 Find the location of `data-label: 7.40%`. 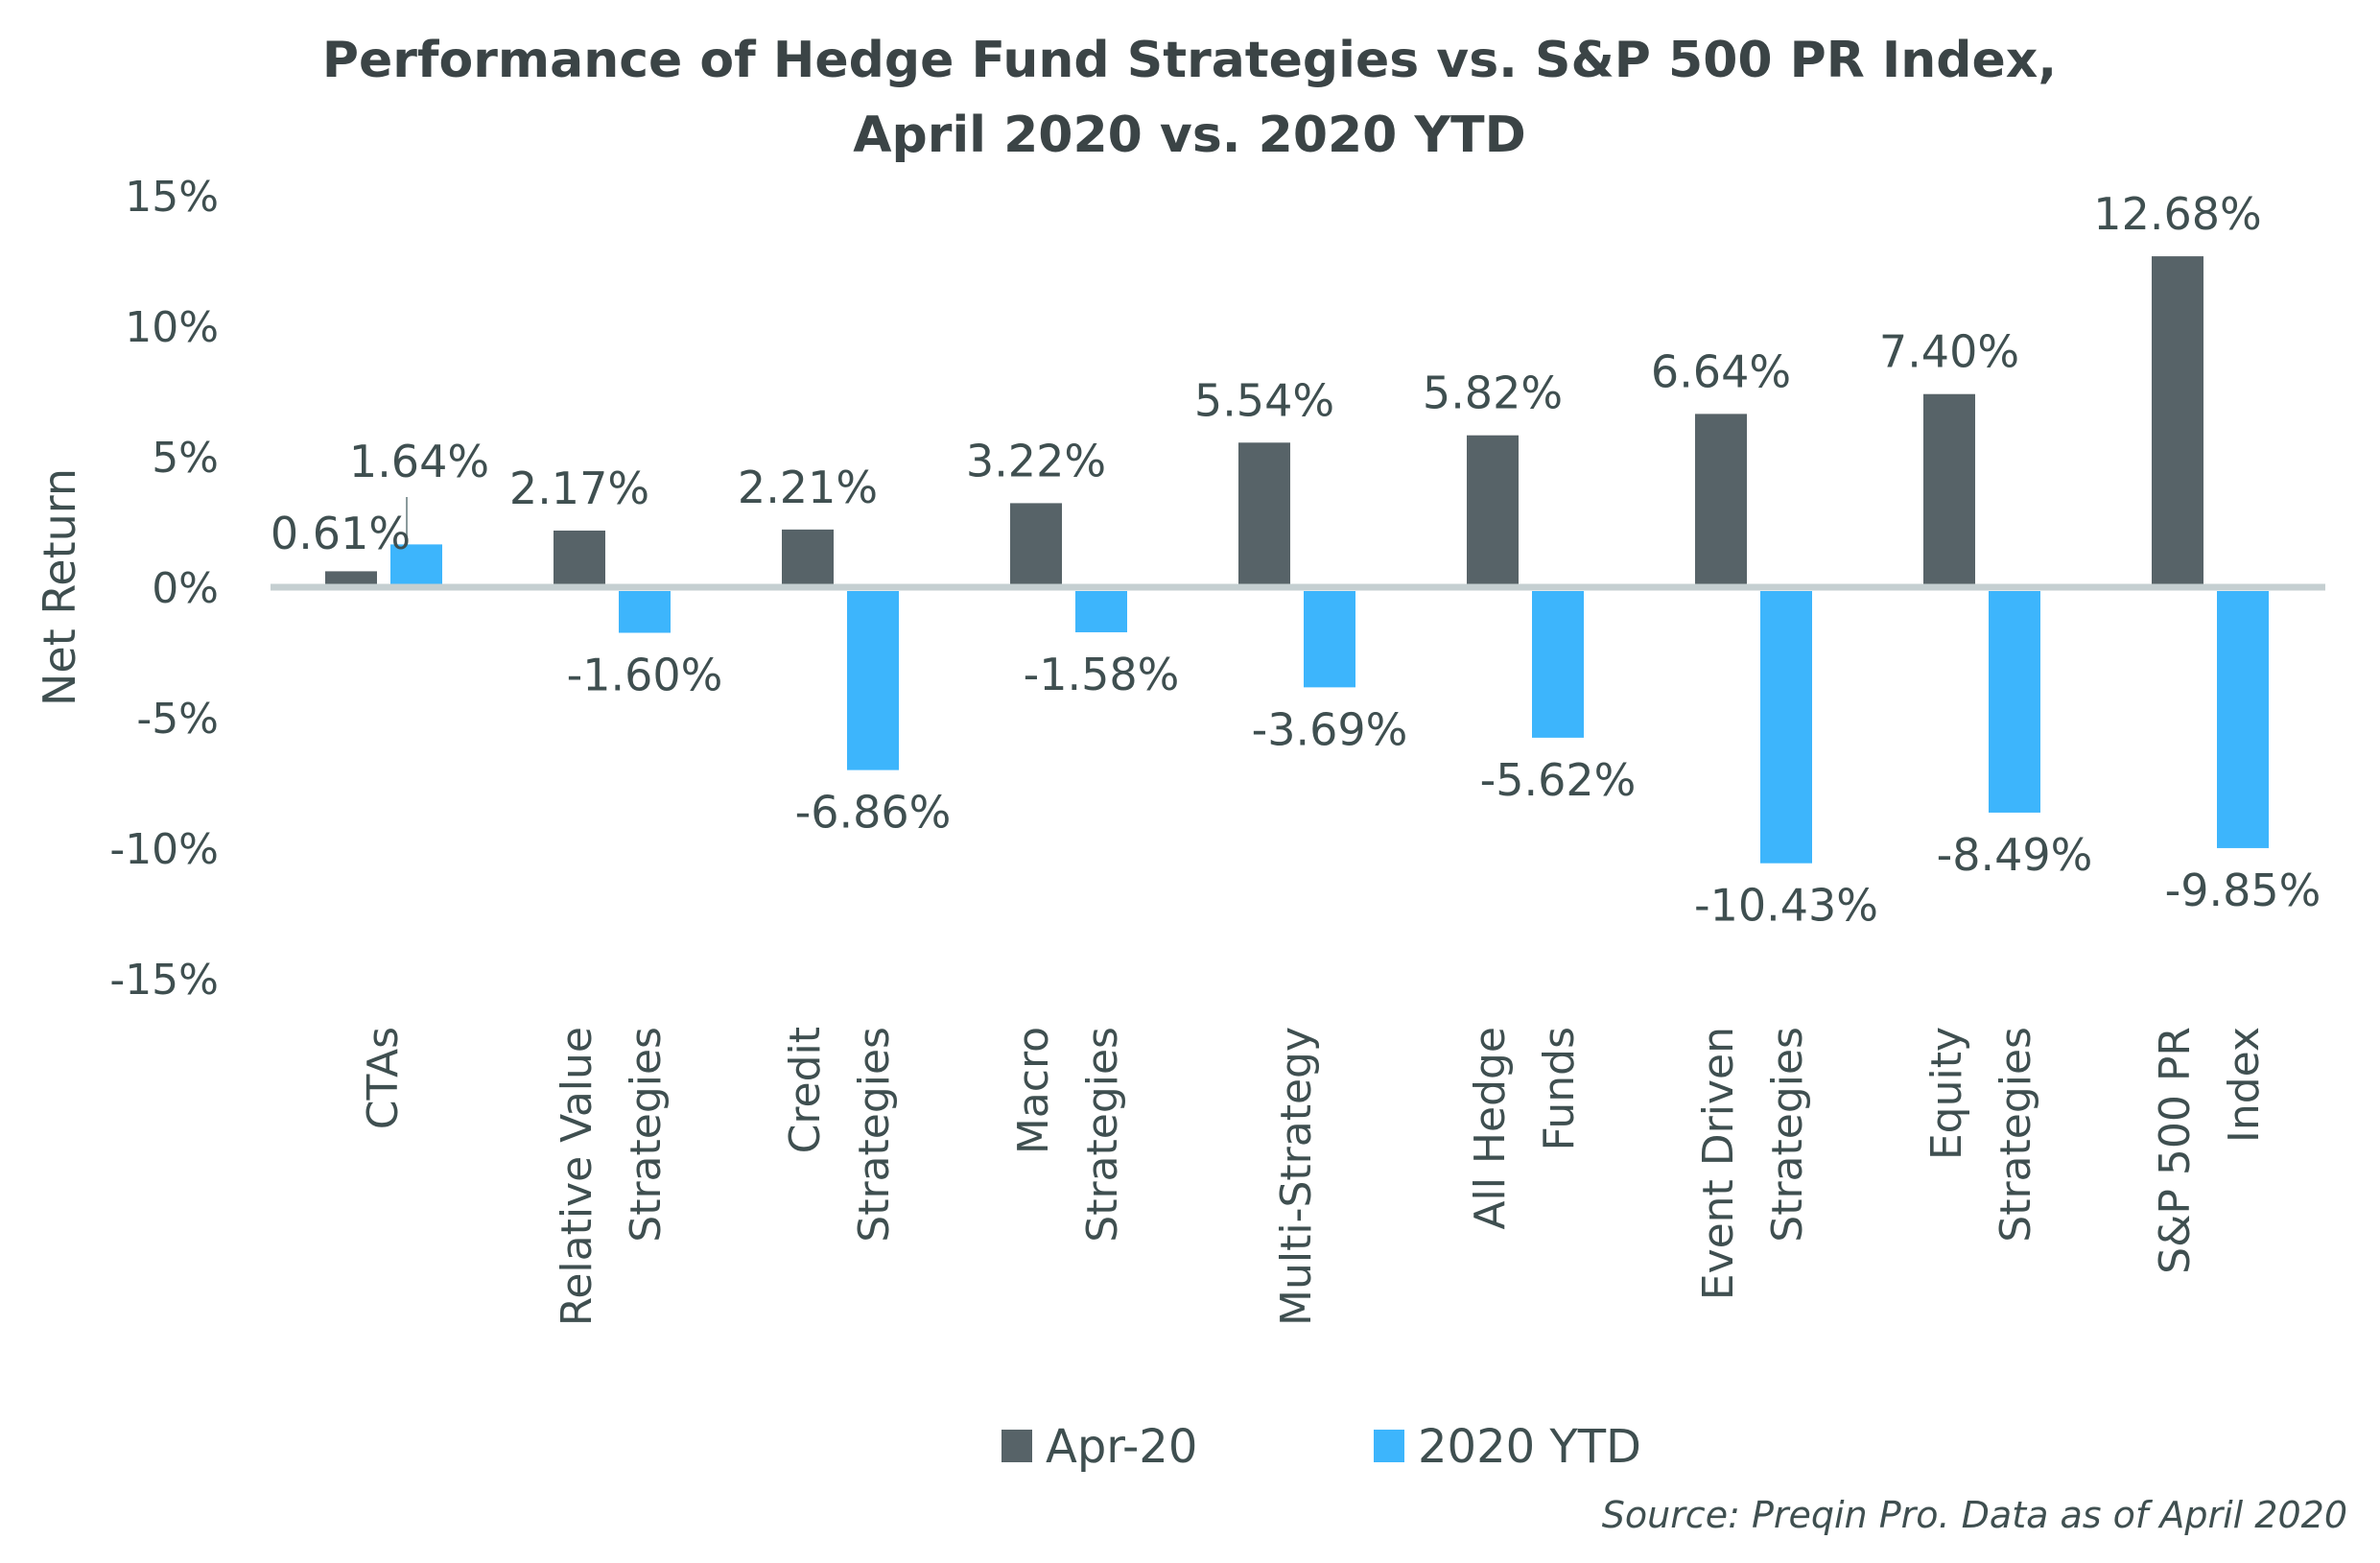

data-label: 7.40% is located at coordinates (1949, 352).